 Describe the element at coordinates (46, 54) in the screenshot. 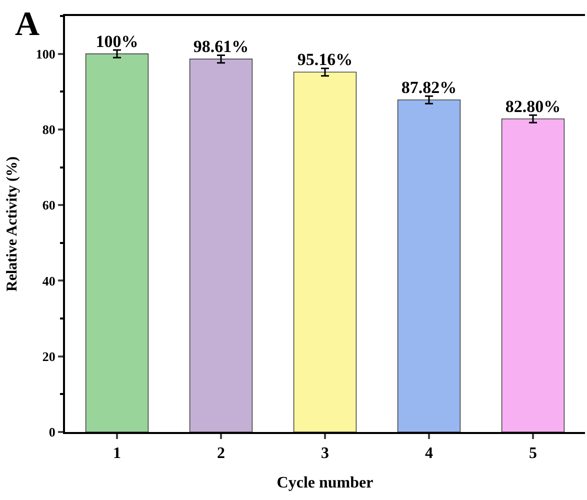

I see `y-tick-label: 100` at that location.